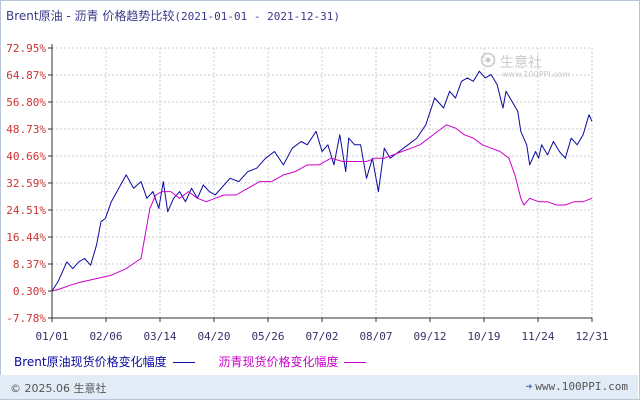  What do you see at coordinates (26, 129) in the screenshot?
I see `y-tick-label: 48.73%` at bounding box center [26, 129].